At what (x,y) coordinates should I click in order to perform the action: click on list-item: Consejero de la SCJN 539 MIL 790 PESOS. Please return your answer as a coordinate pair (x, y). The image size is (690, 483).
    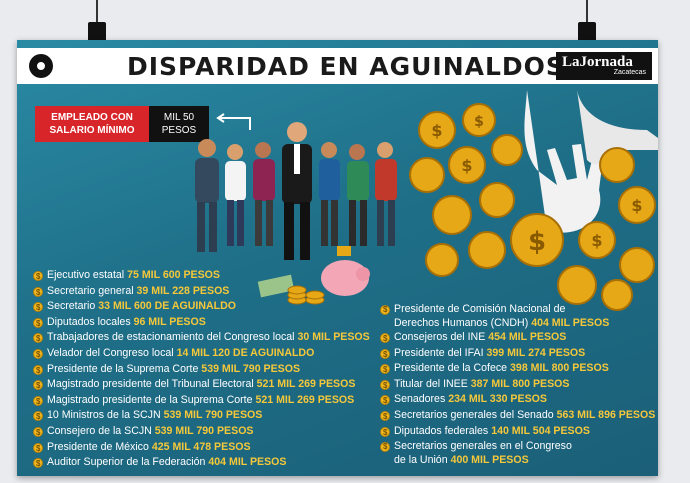
    Looking at the image, I should click on (213, 432).